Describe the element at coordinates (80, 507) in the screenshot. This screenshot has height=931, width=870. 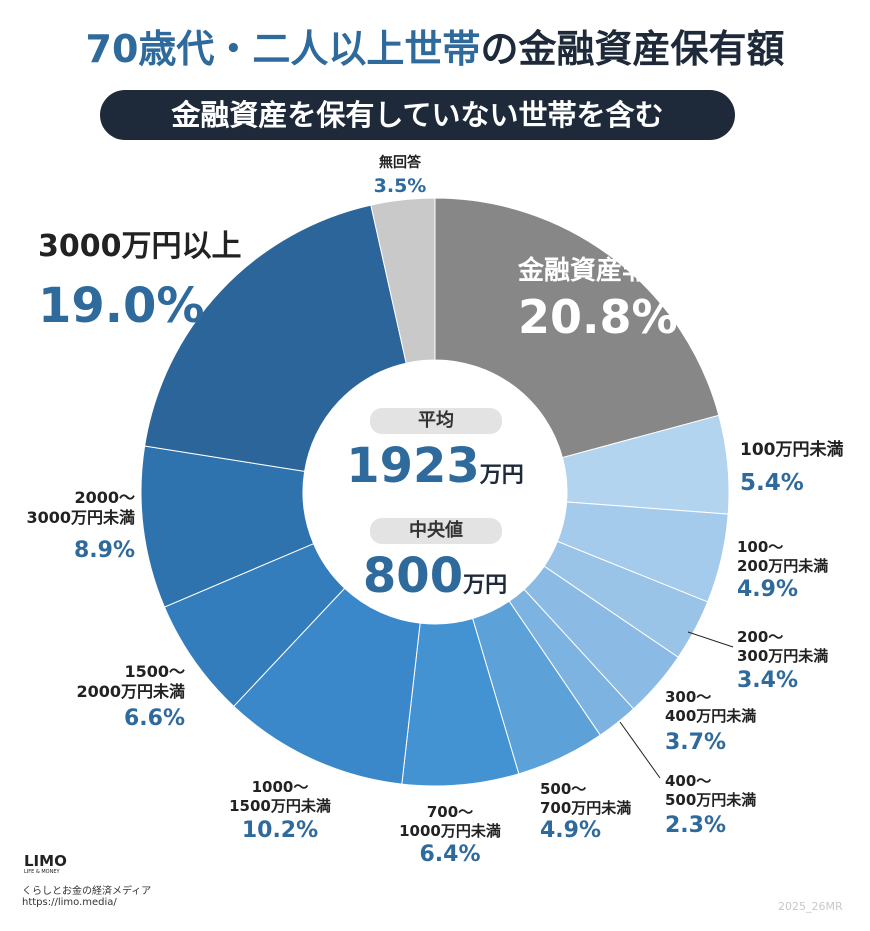
I see `slice-label: 2000〜 3000万円未満` at that location.